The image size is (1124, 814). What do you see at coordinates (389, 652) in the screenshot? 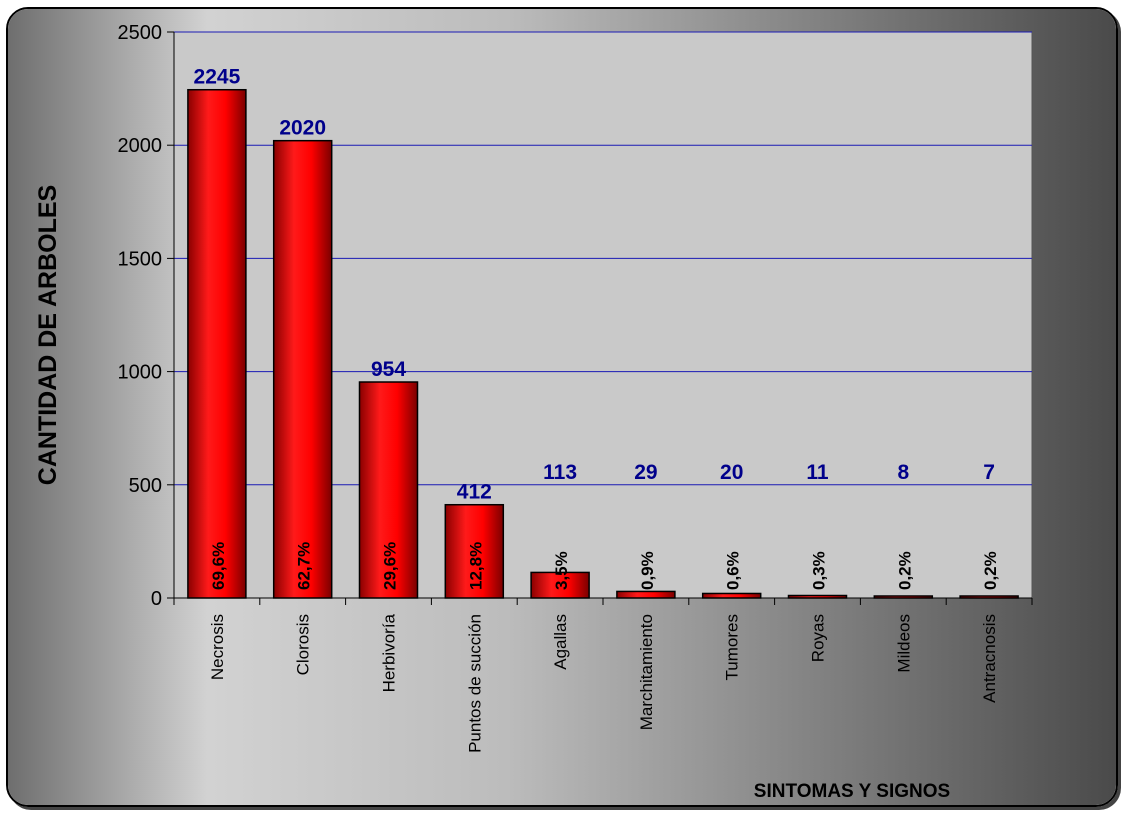
I see `category-label: Herbivoría` at bounding box center [389, 652].